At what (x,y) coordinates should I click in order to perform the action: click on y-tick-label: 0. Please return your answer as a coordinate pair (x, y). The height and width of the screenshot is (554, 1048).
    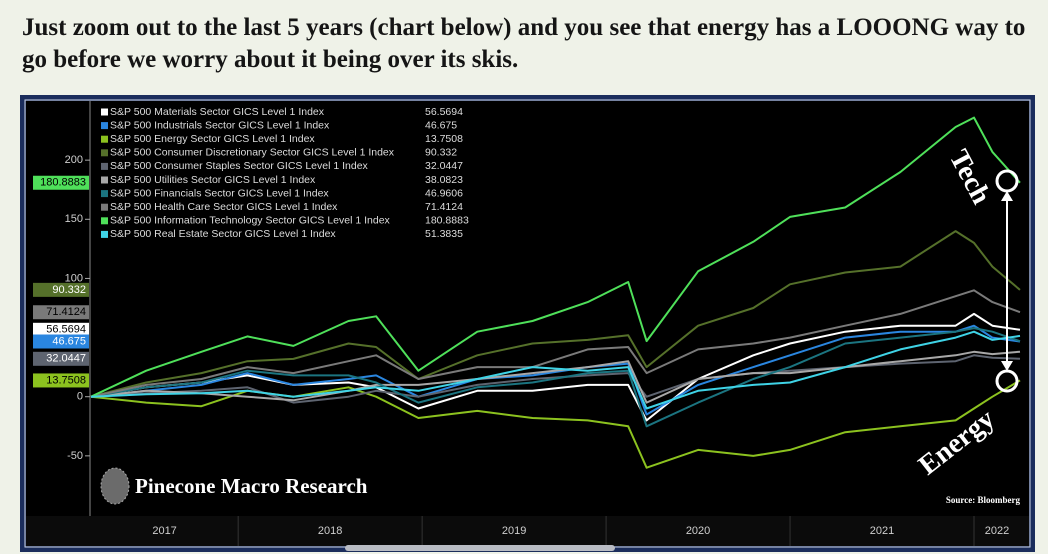
    Looking at the image, I should click on (80, 397).